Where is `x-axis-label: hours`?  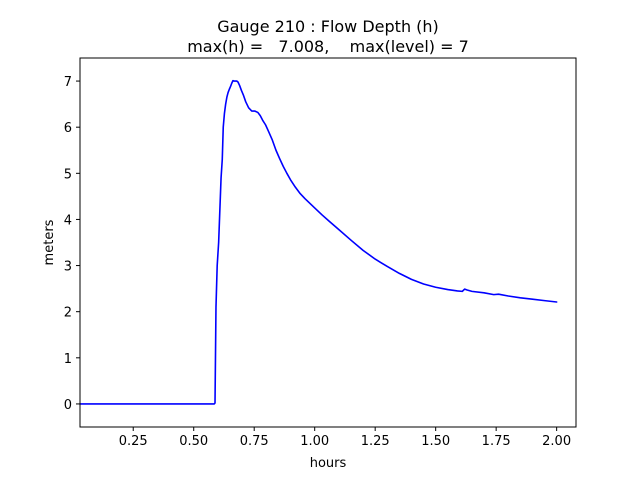 x-axis-label: hours is located at coordinates (328, 463).